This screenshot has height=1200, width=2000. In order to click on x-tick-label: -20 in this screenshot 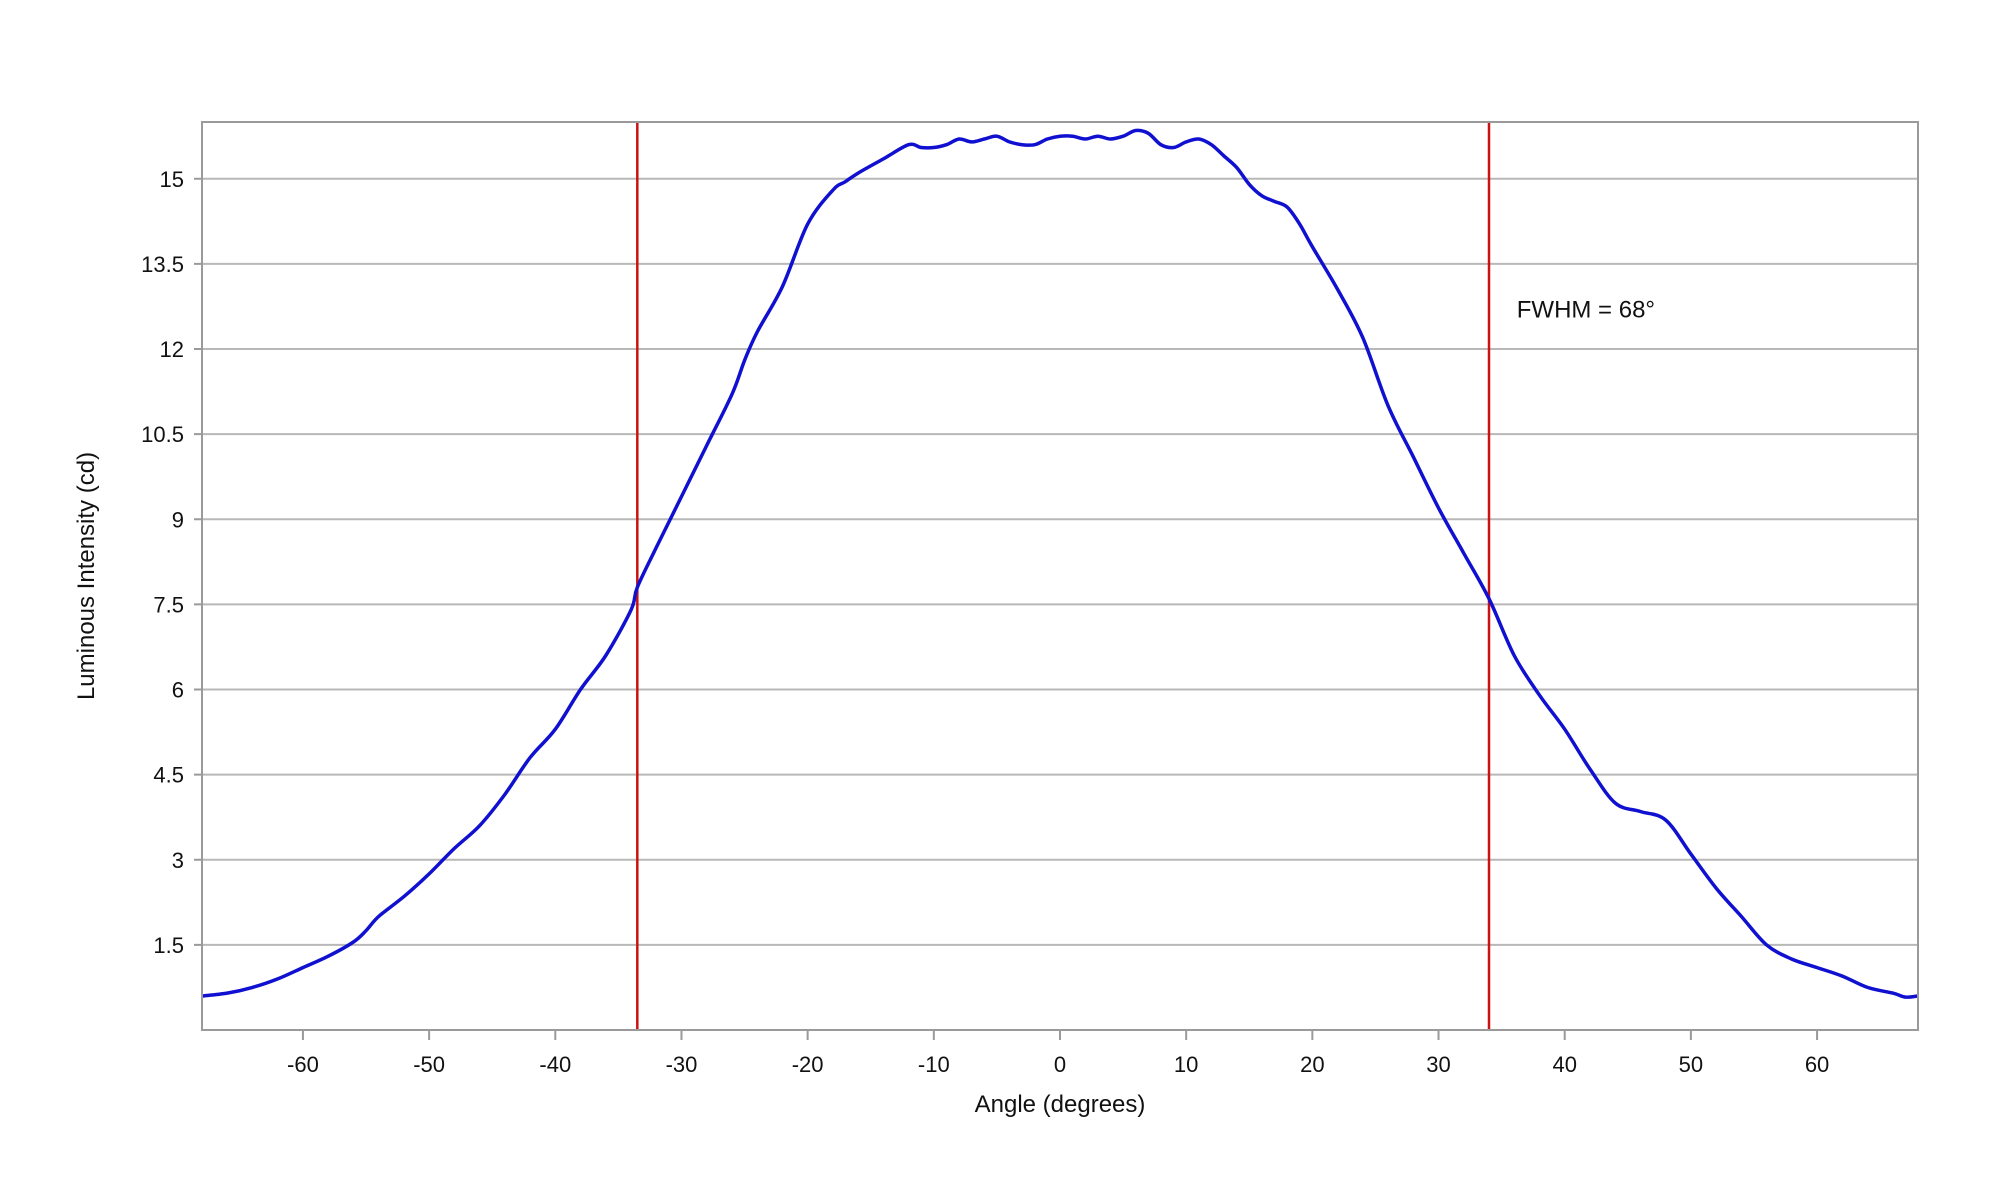, I will do `click(808, 1064)`.